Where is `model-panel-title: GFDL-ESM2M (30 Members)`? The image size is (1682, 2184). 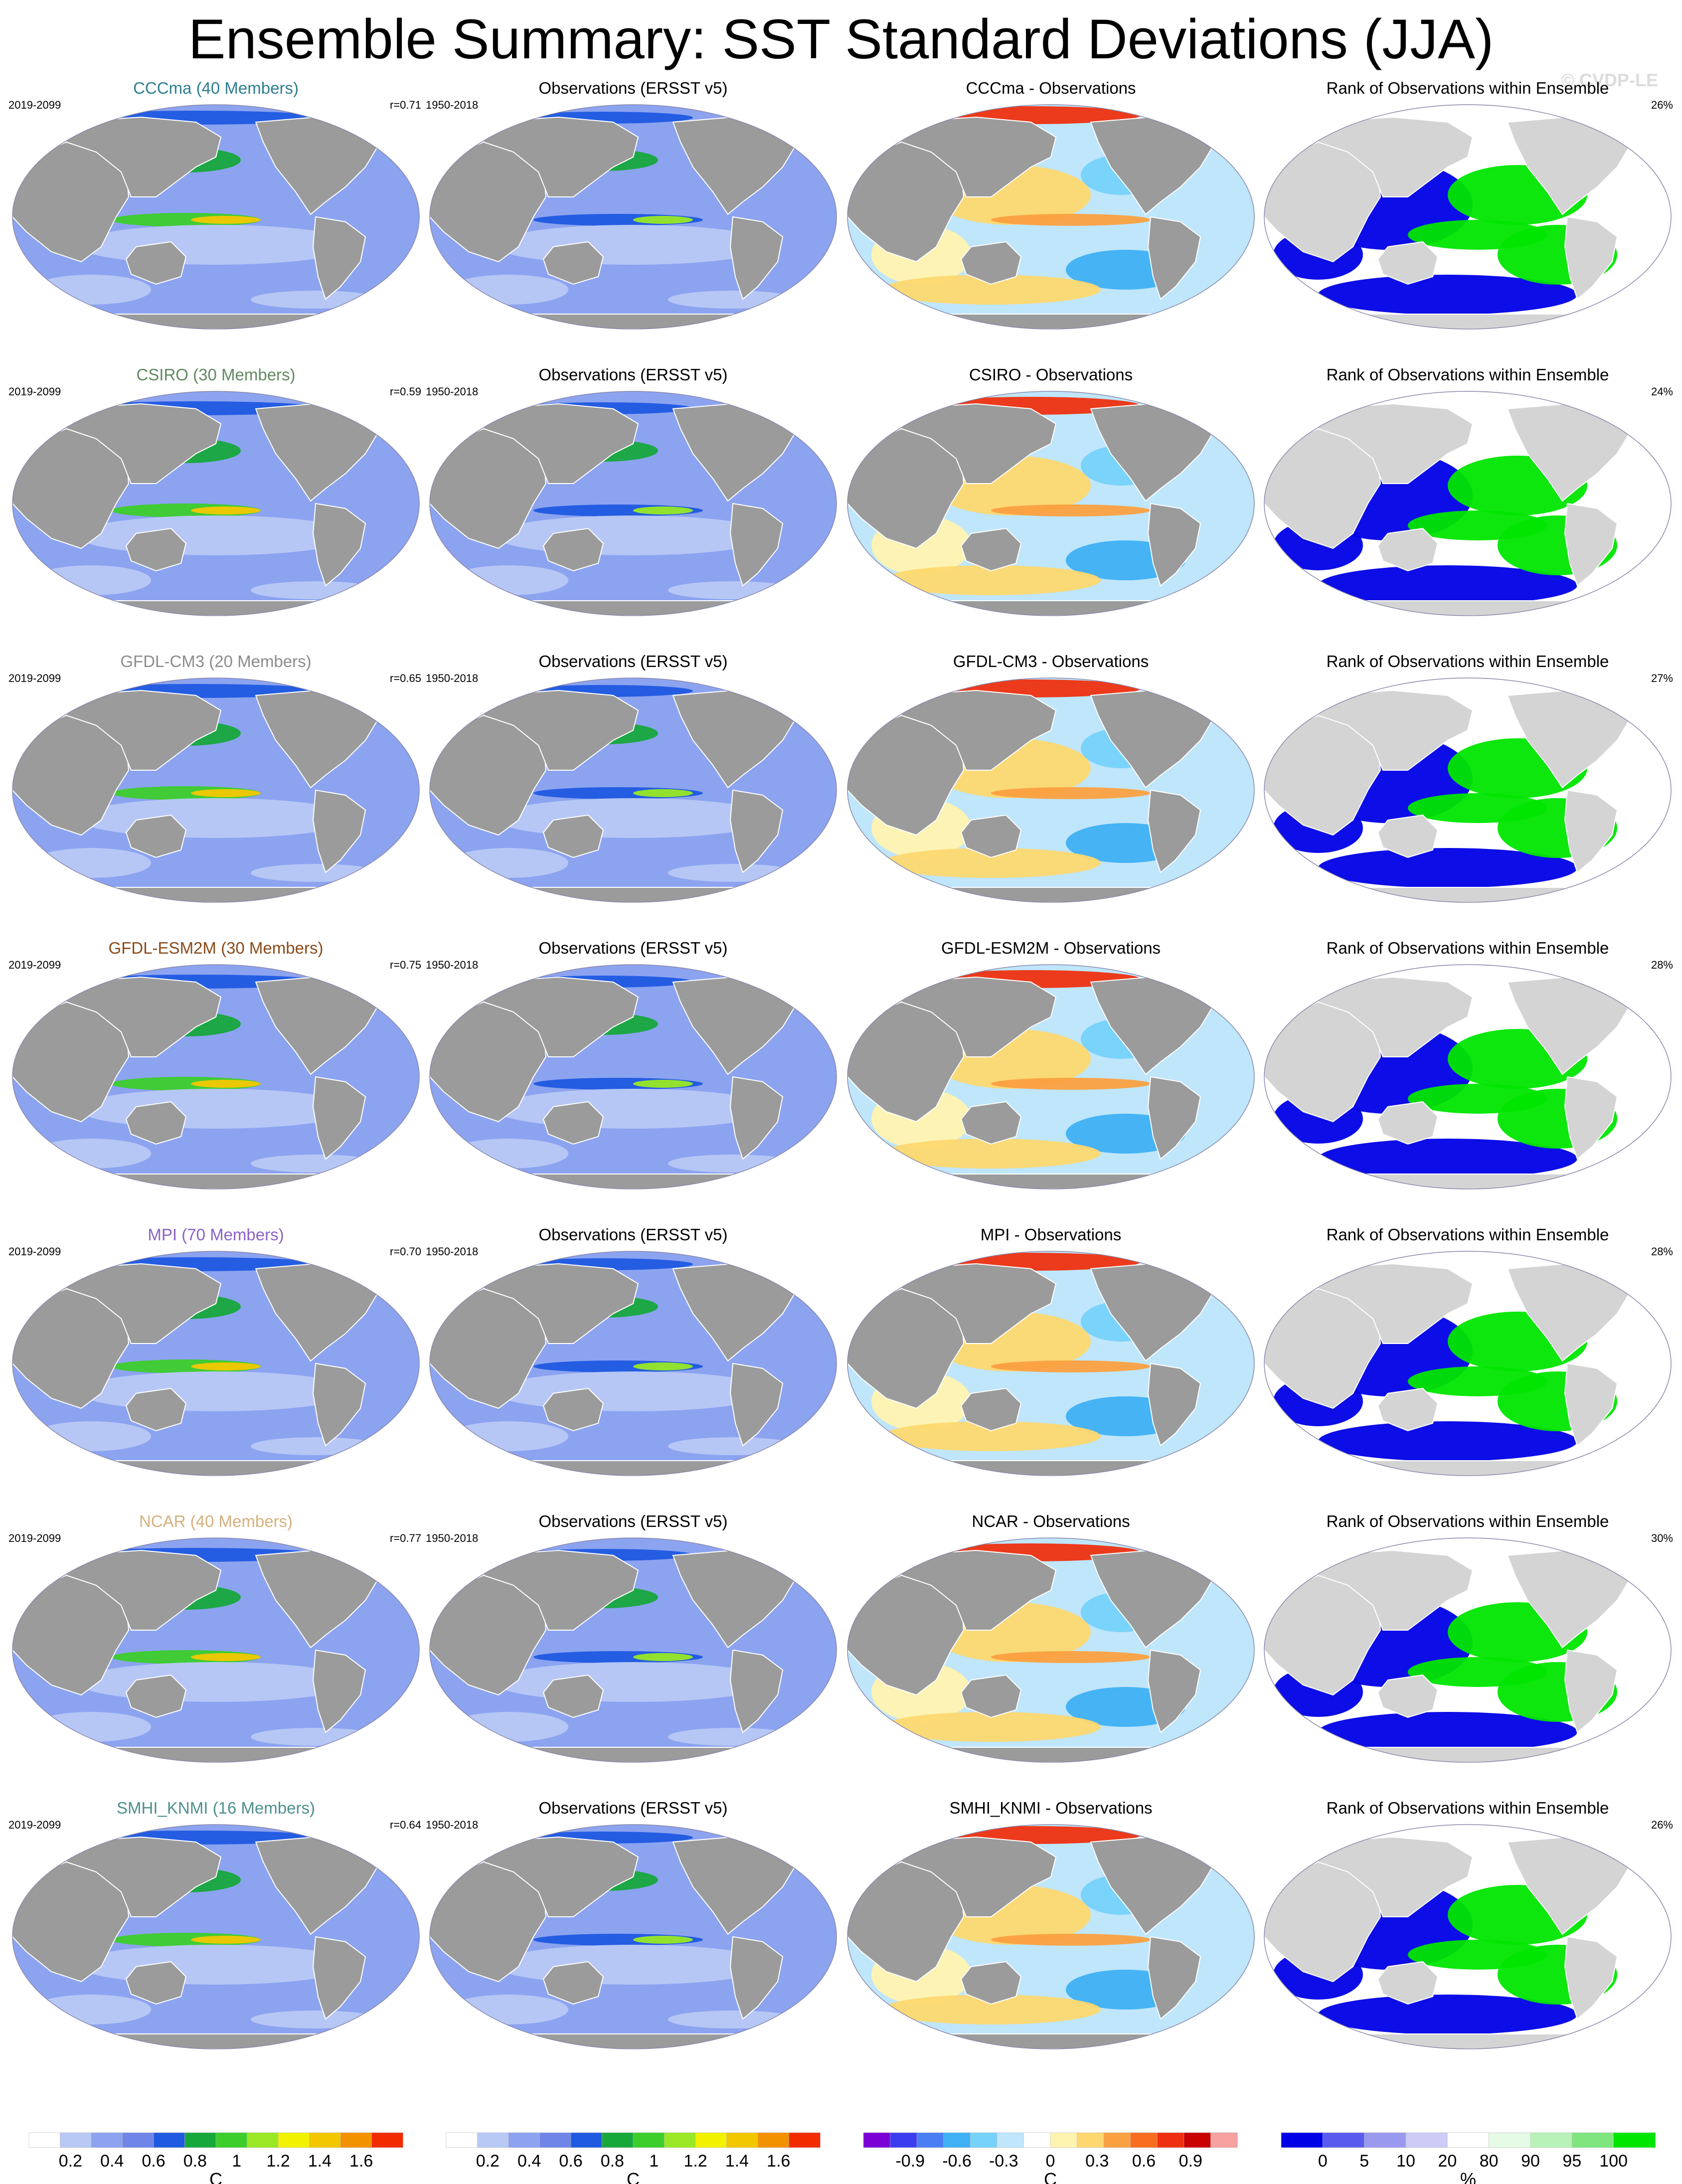
model-panel-title: GFDL-ESM2M (30 Members) is located at coordinates (217, 948).